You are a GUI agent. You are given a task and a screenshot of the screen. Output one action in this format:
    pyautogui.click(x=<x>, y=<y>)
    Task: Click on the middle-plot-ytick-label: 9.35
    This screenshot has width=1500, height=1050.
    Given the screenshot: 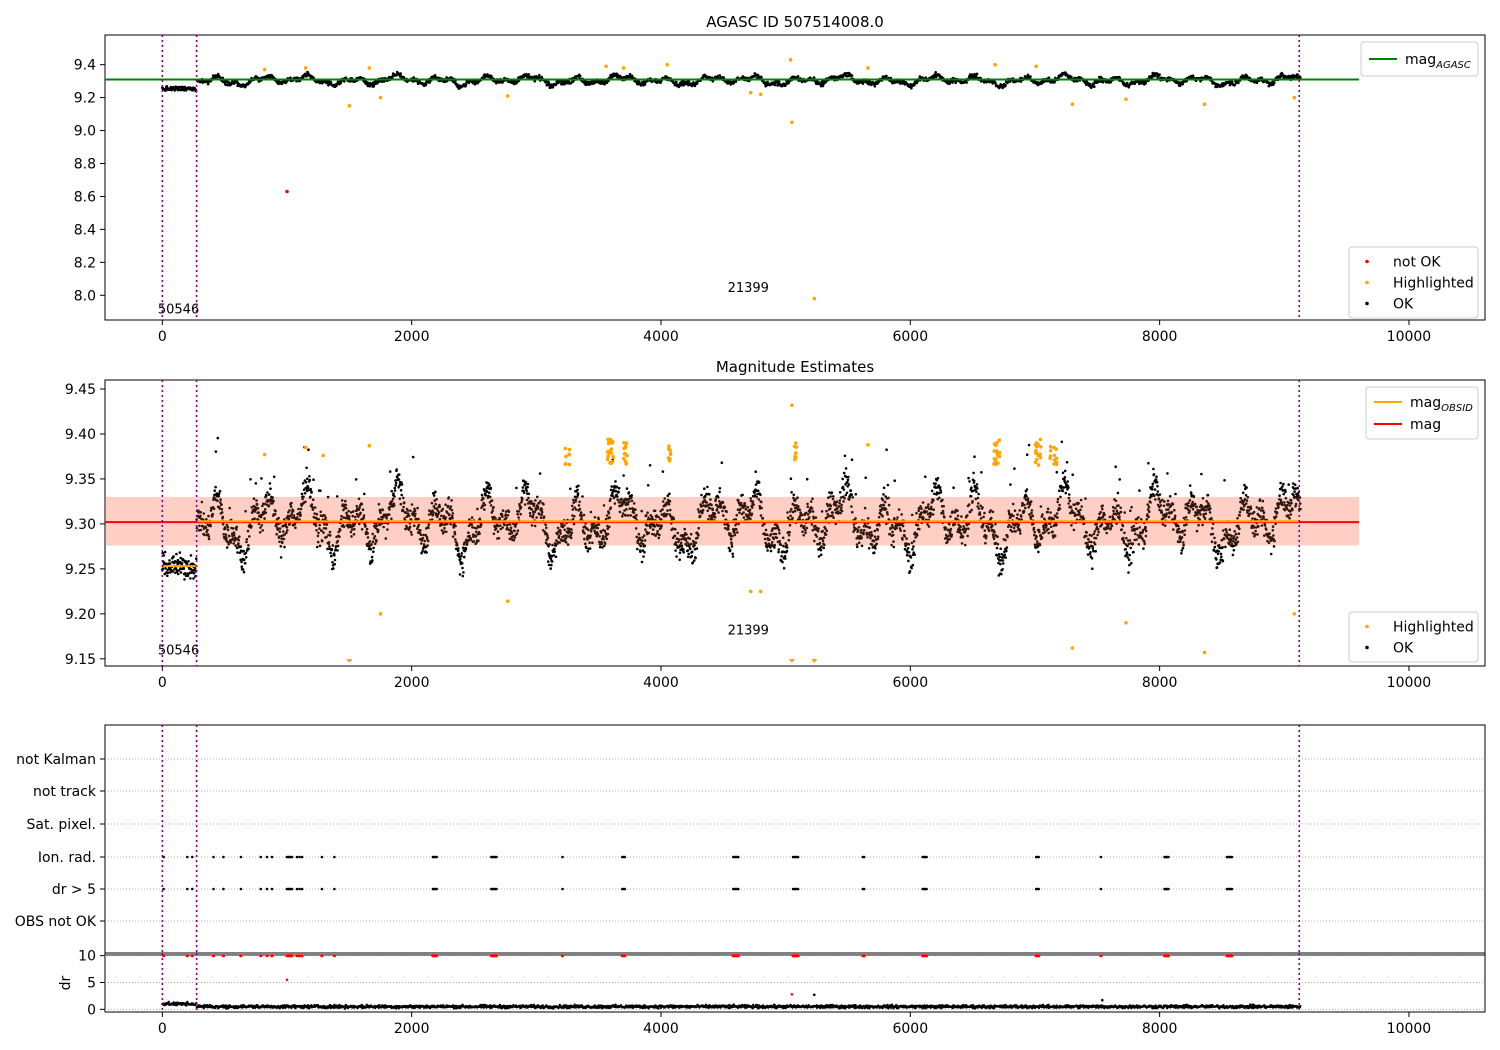 What is the action you would take?
    pyautogui.click(x=80, y=480)
    